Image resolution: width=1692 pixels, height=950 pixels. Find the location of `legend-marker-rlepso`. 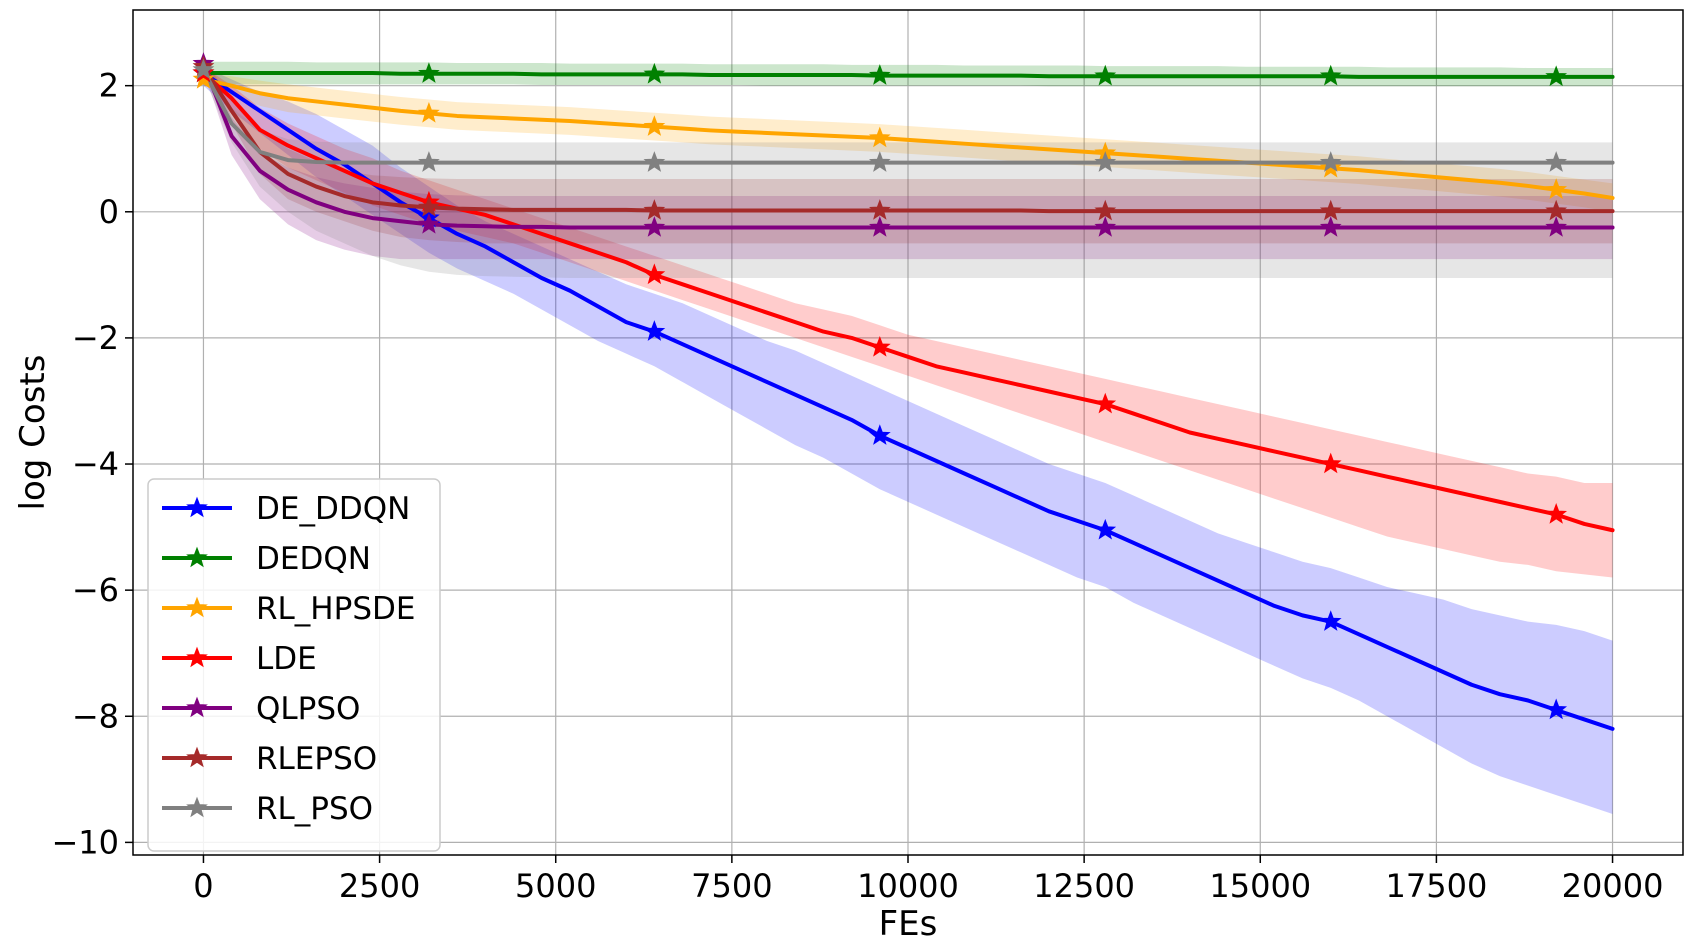

legend-marker-rlepso is located at coordinates (197, 757).